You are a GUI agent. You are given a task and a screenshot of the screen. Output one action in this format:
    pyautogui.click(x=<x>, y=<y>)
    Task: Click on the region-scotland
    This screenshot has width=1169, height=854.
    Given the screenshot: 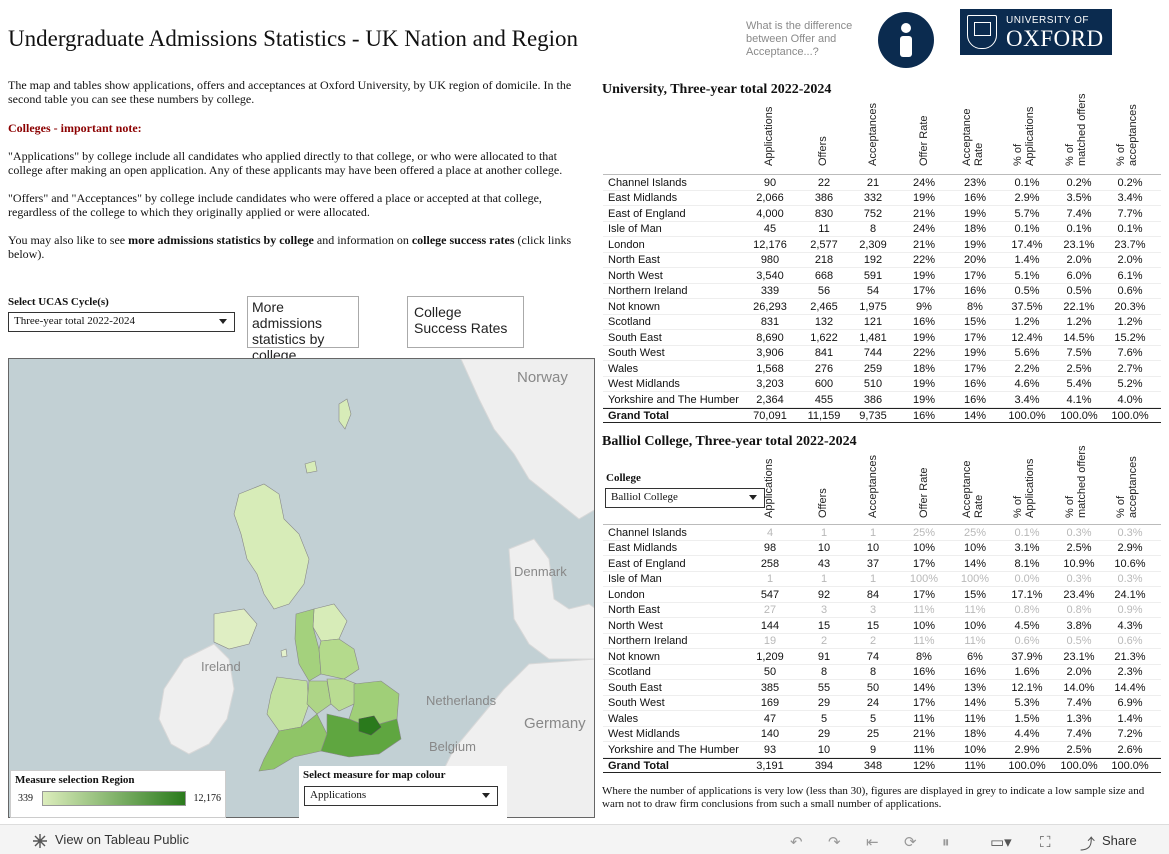 What is the action you would take?
    pyautogui.click(x=271, y=546)
    